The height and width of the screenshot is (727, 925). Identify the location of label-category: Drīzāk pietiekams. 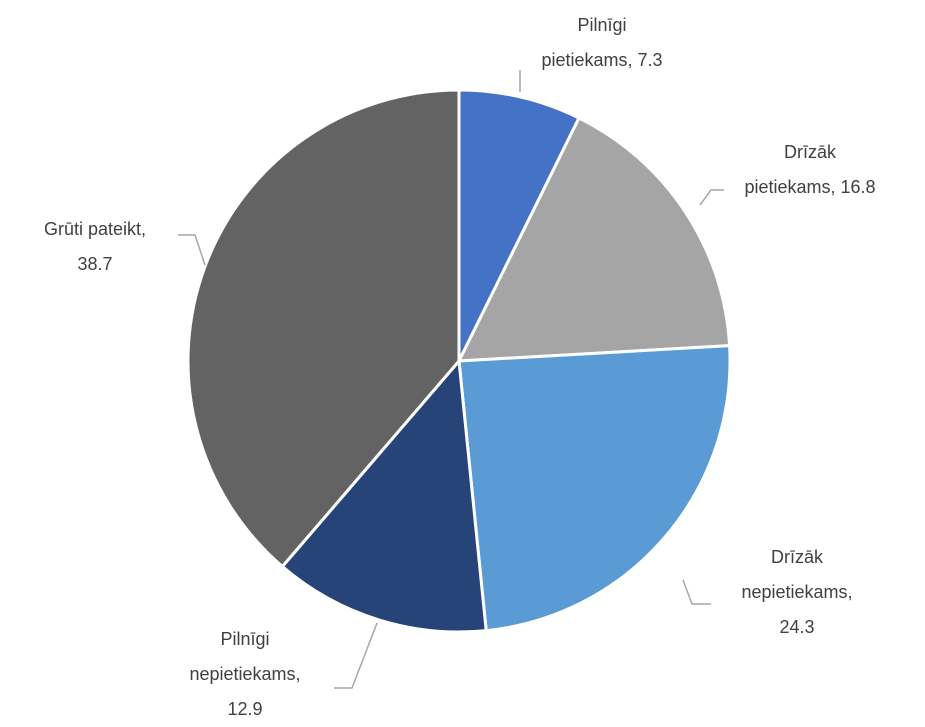
(790, 169).